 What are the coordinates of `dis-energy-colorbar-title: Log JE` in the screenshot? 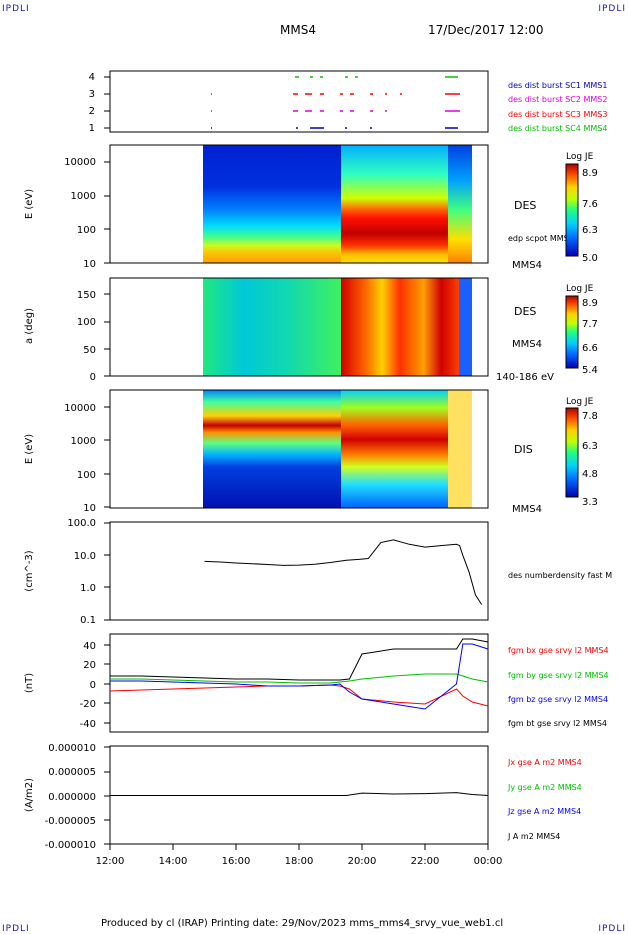 It's located at (580, 402).